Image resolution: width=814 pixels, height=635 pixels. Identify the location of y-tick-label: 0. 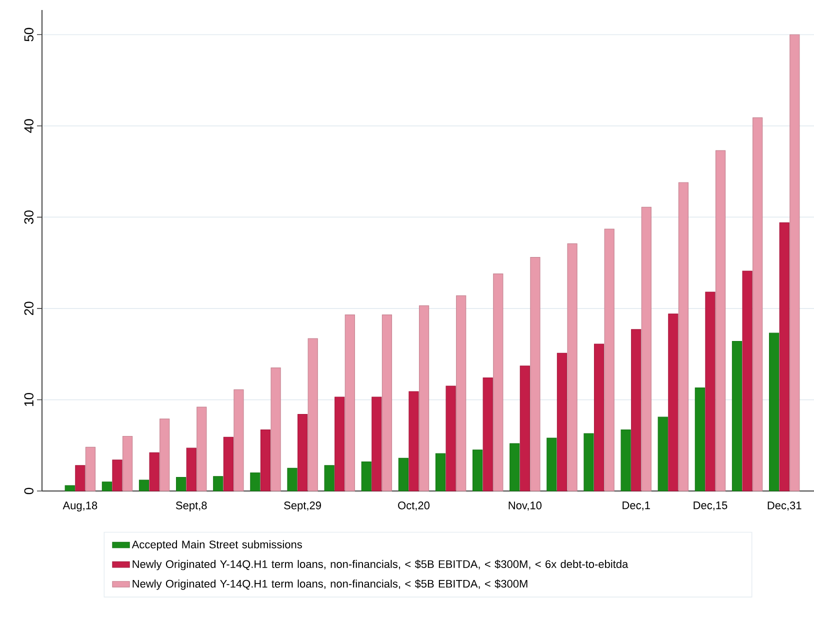
(29, 491).